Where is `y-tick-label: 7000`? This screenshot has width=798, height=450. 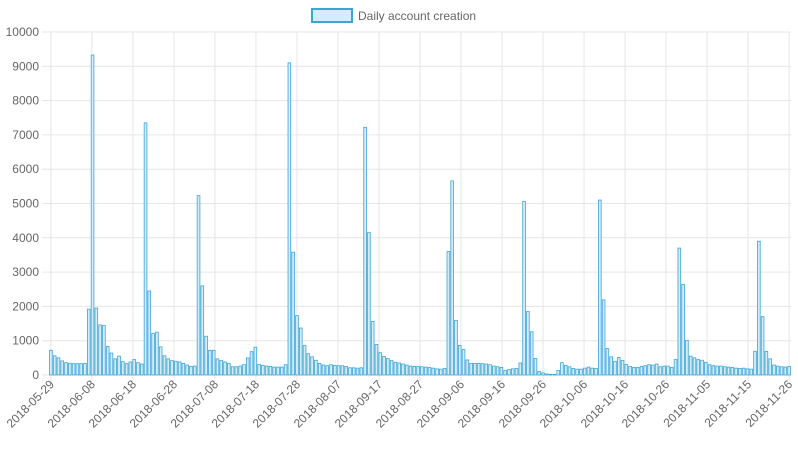 y-tick-label: 7000 is located at coordinates (25, 135).